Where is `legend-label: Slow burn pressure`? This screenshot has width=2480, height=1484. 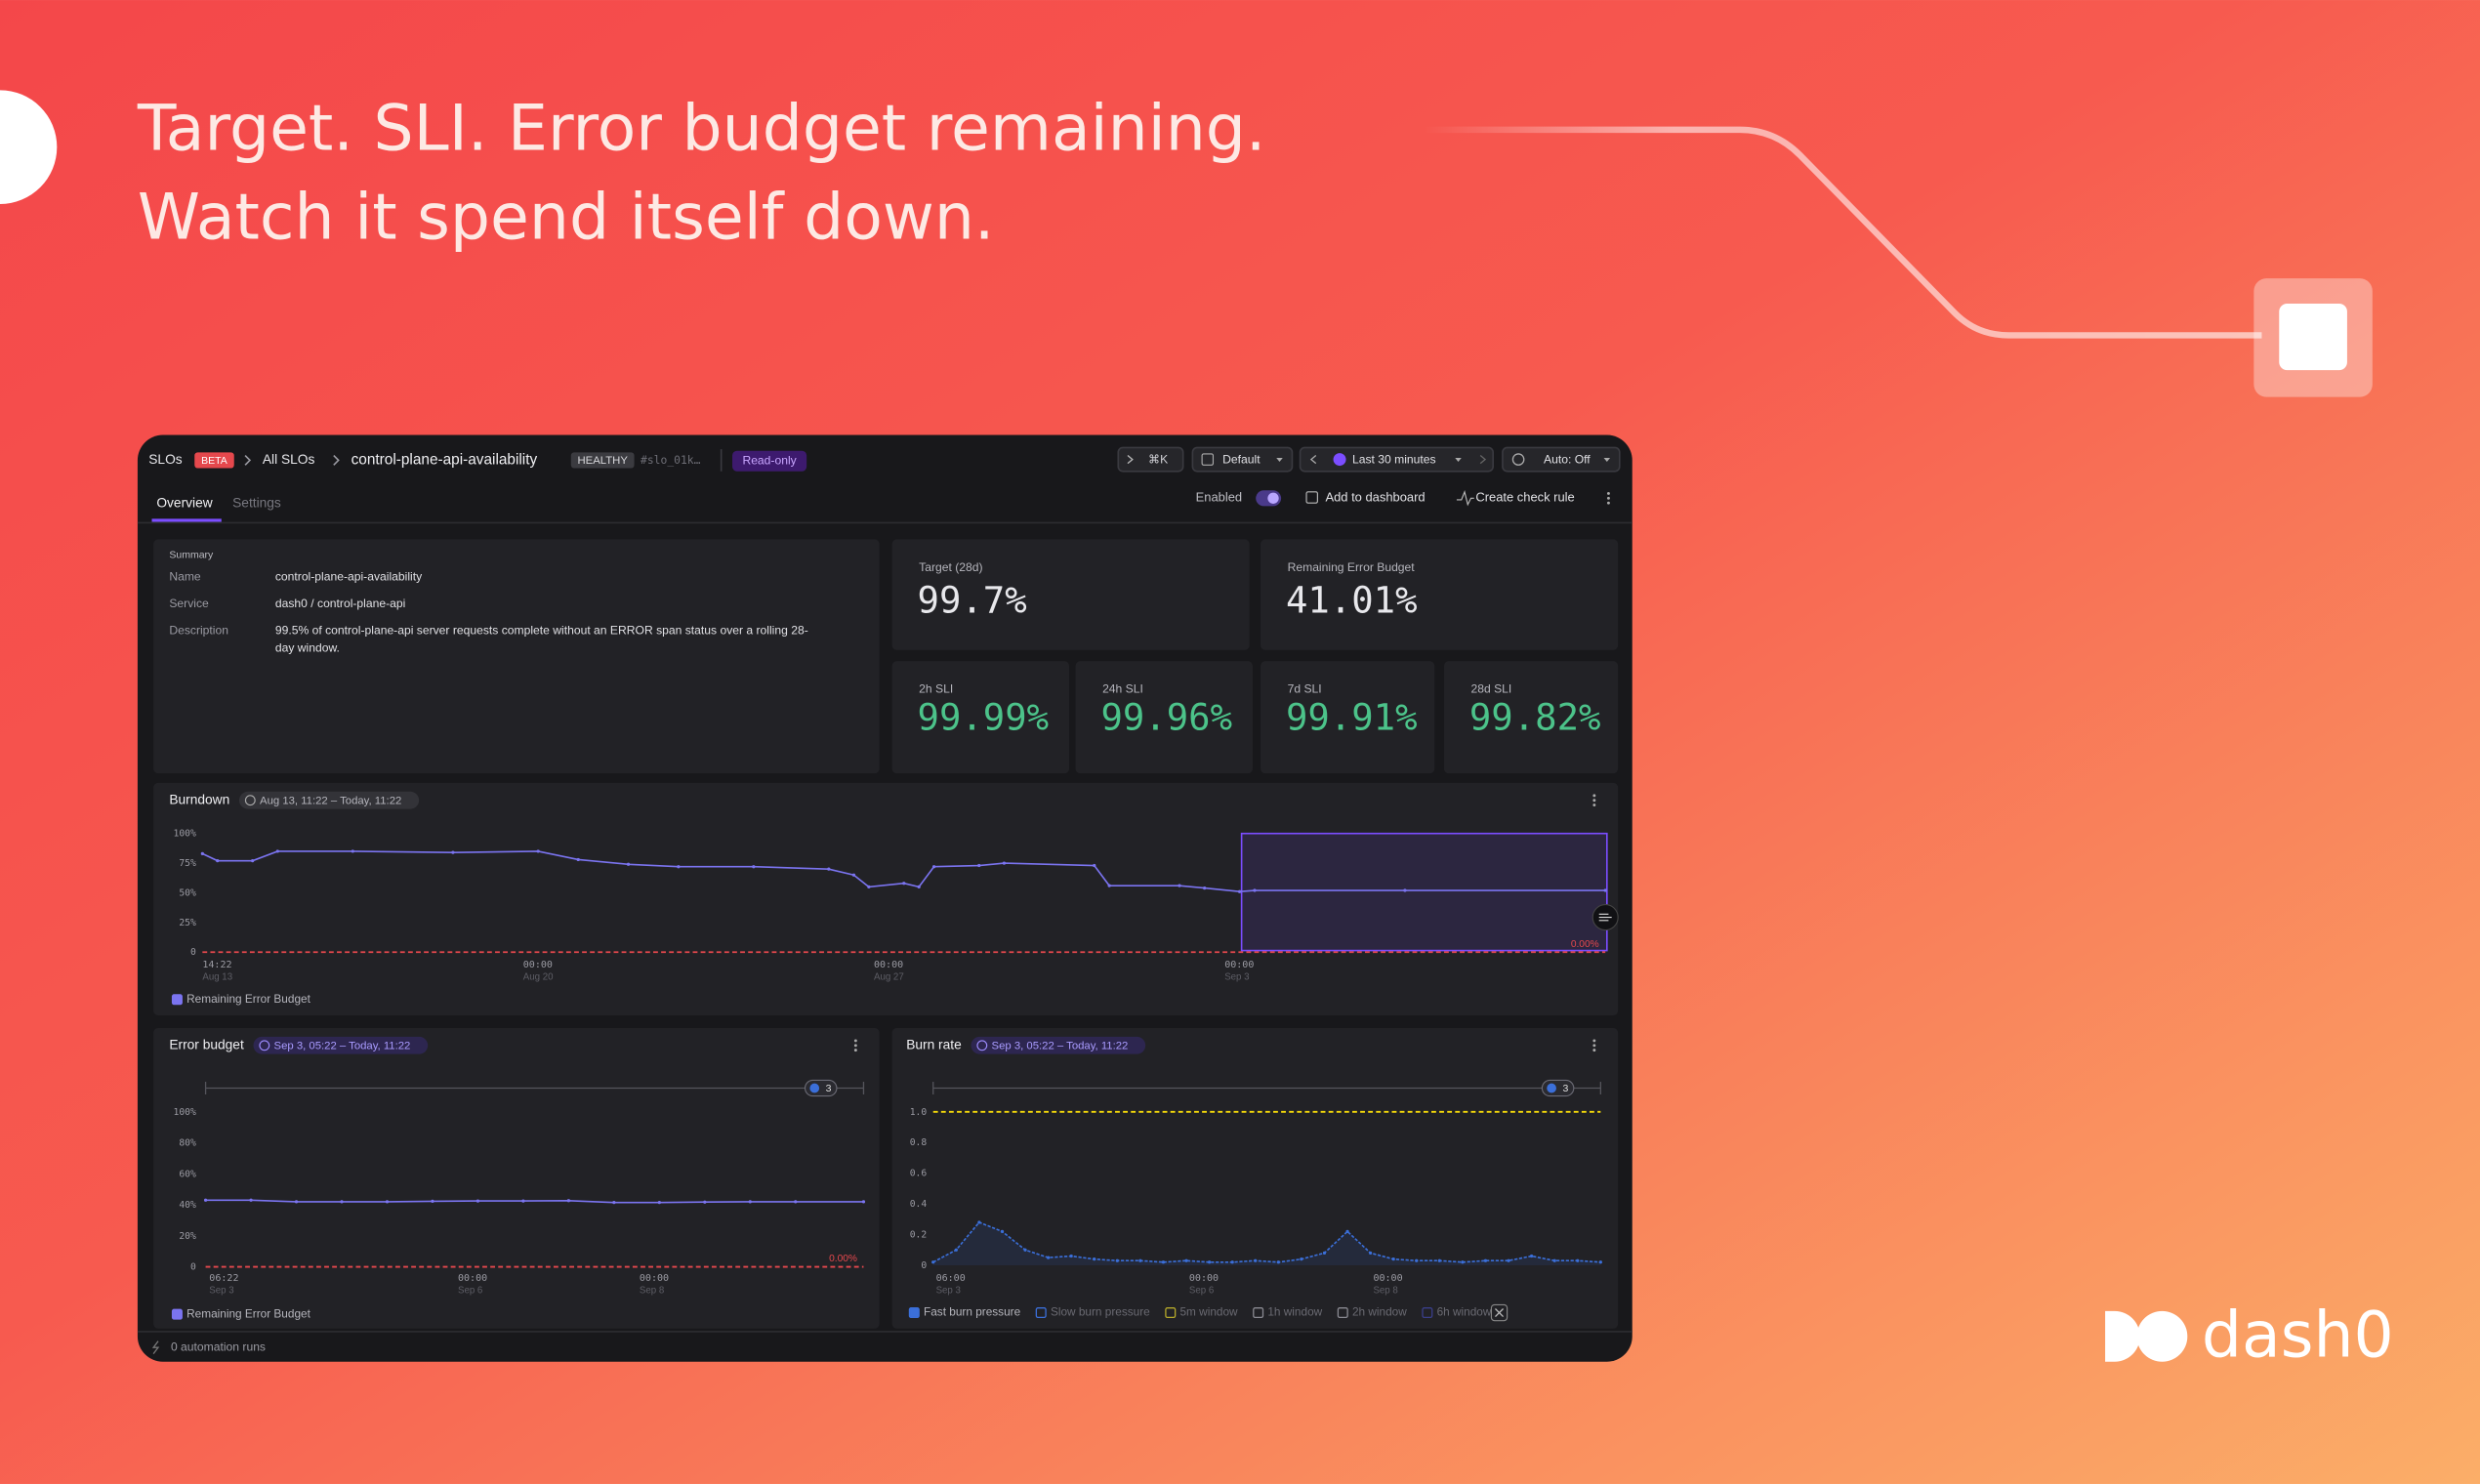 legend-label: Slow burn pressure is located at coordinates (1100, 1312).